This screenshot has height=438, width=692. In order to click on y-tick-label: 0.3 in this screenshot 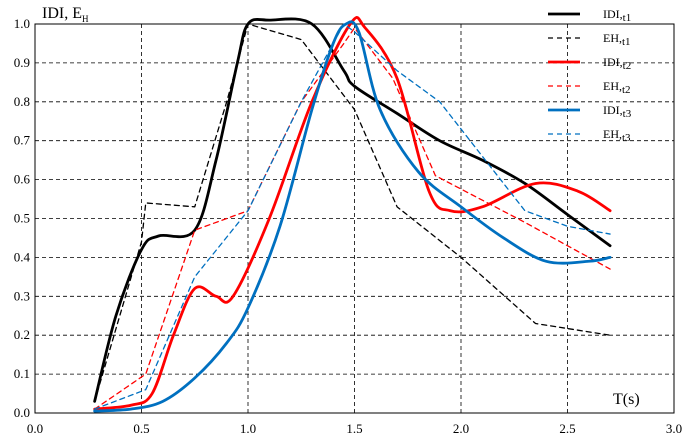, I will do `click(22, 295)`.